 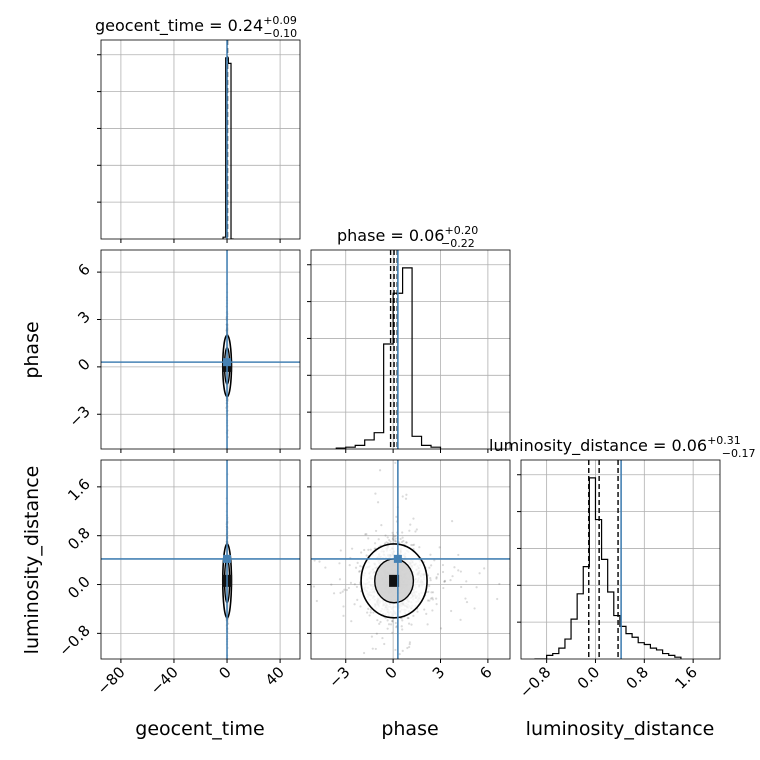 What do you see at coordinates (724, 440) in the screenshot?
I see `title-plus-error: +0.31` at bounding box center [724, 440].